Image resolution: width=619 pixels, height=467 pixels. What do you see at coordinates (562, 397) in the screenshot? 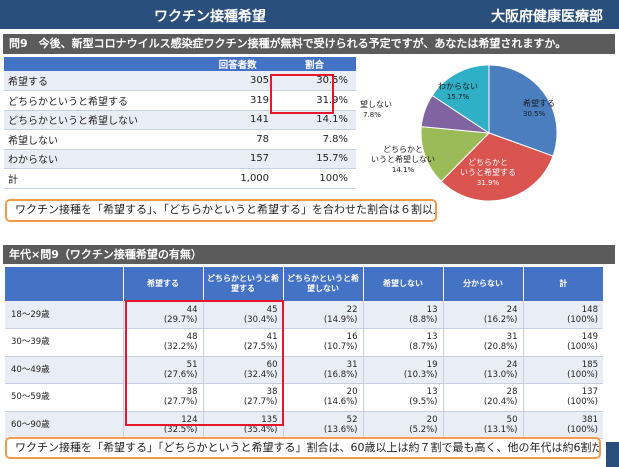
I see `data-cell: 137 (100%)` at bounding box center [562, 397].